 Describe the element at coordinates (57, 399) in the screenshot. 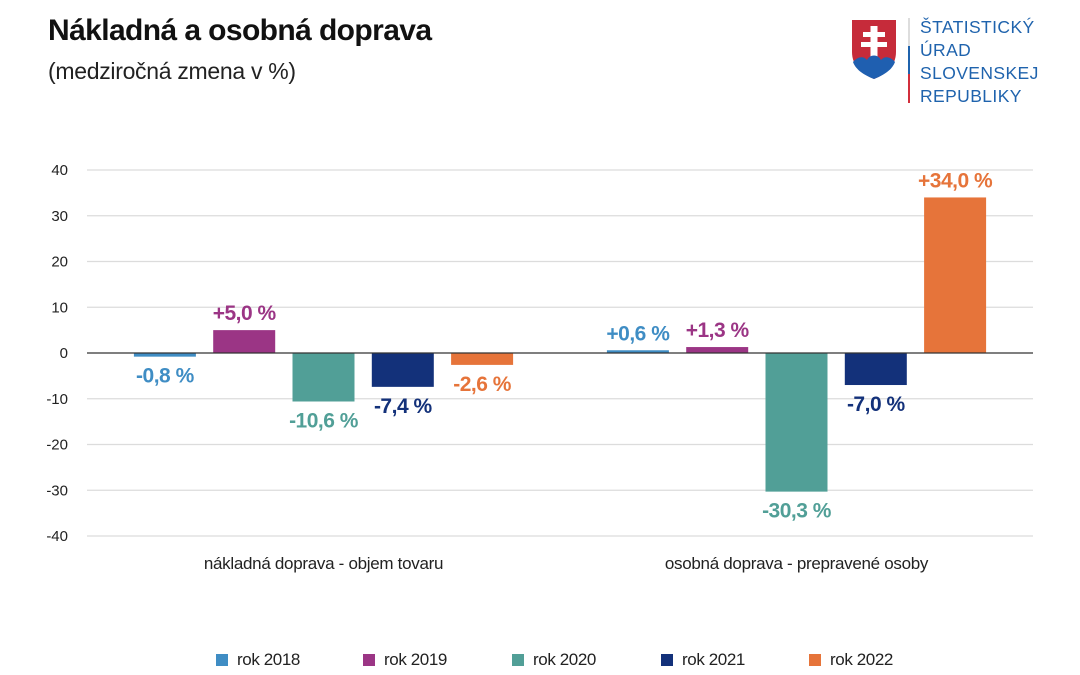

I see `y-tick-label: -10` at that location.